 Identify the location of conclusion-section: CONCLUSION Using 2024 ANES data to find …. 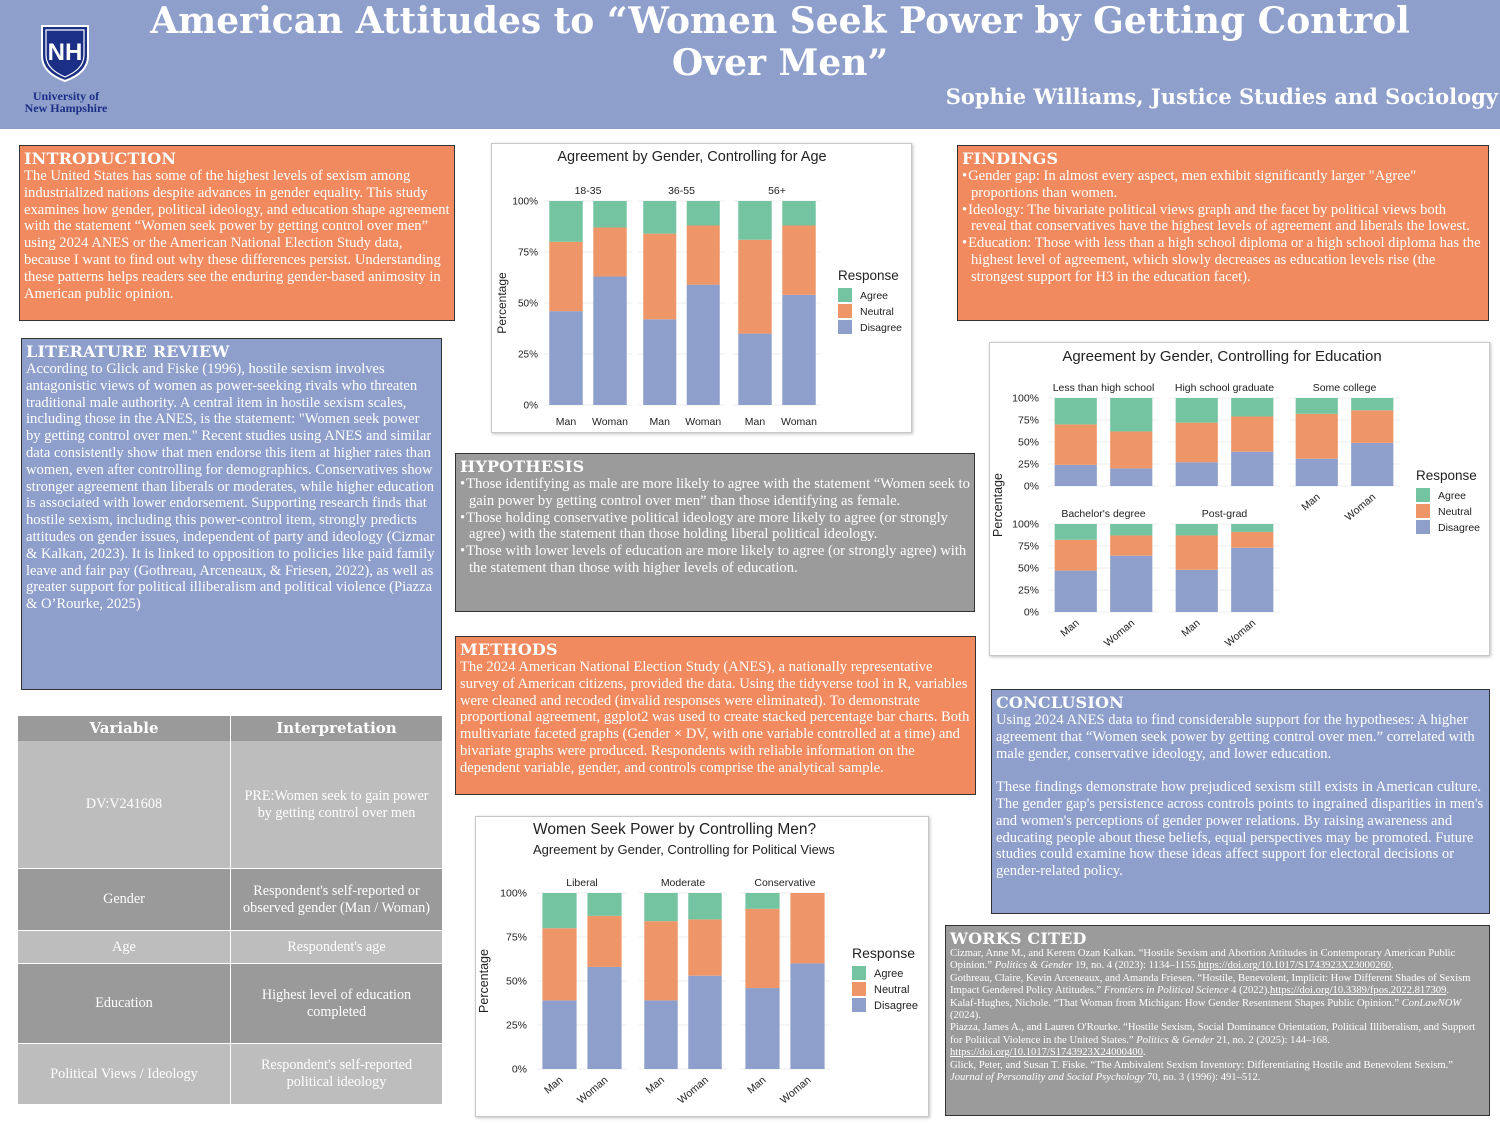
(1240, 801).